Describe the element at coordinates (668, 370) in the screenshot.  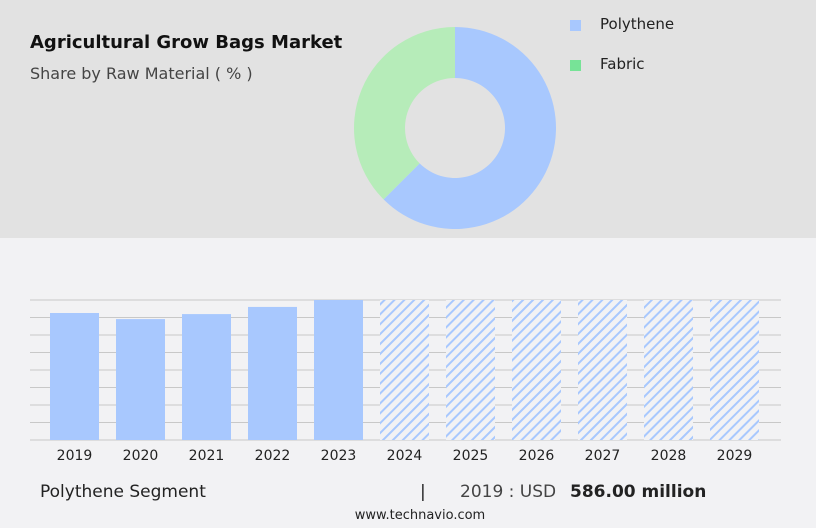
I see `bar-2028` at that location.